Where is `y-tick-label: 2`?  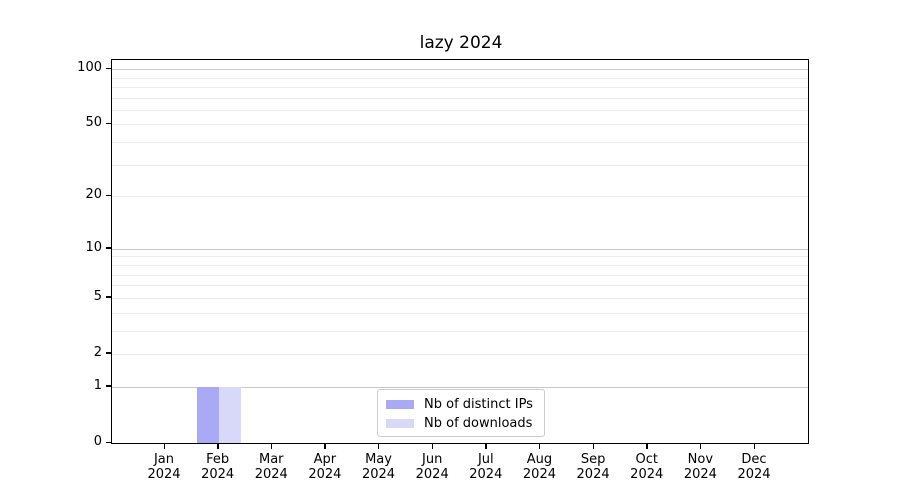 y-tick-label: 2 is located at coordinates (97, 352).